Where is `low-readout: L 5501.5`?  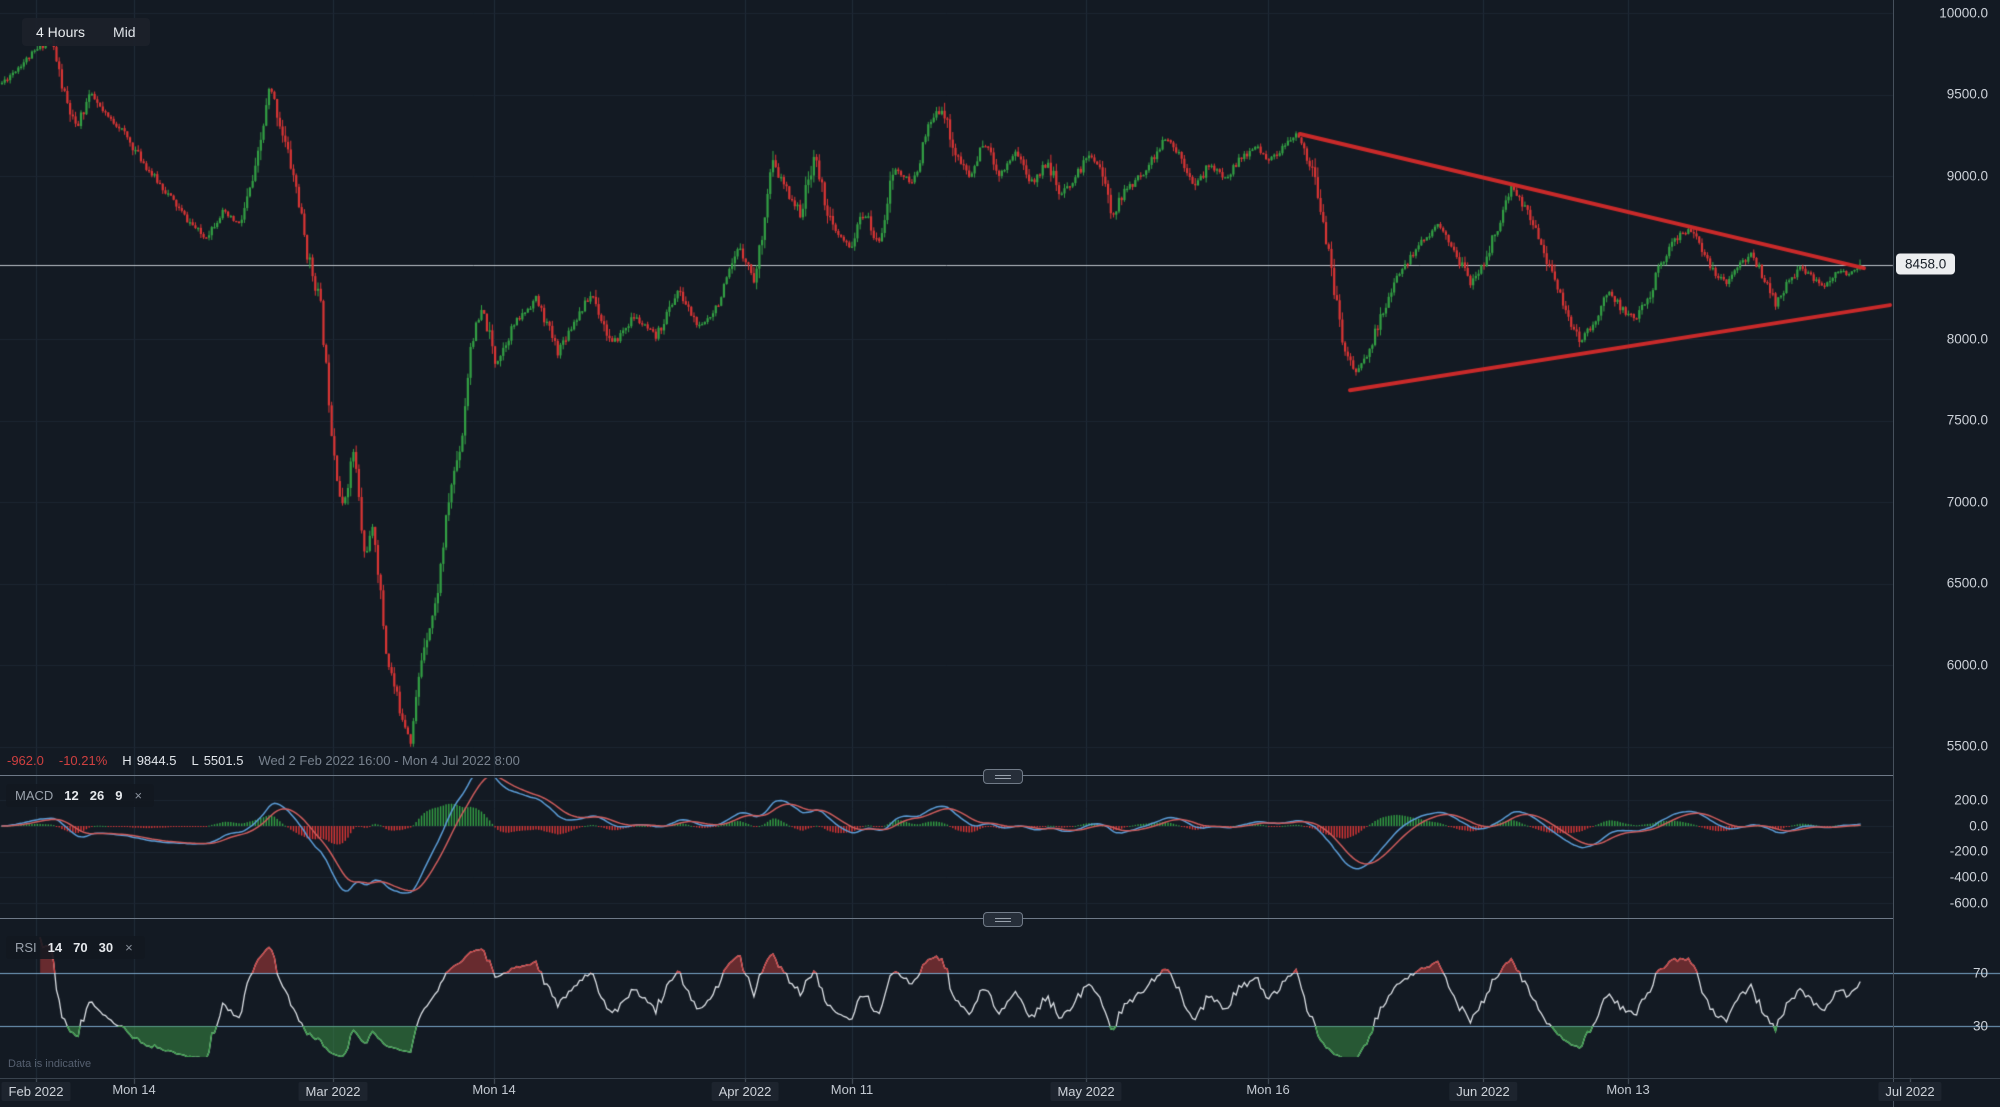 low-readout: L 5501.5 is located at coordinates (217, 760).